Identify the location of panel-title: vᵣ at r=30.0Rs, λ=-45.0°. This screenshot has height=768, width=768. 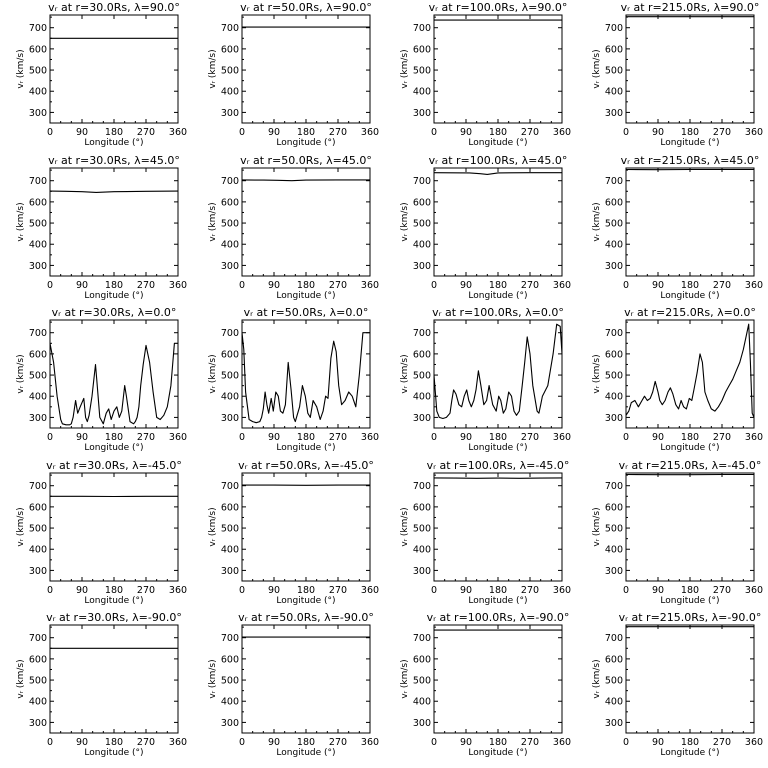
(114, 465).